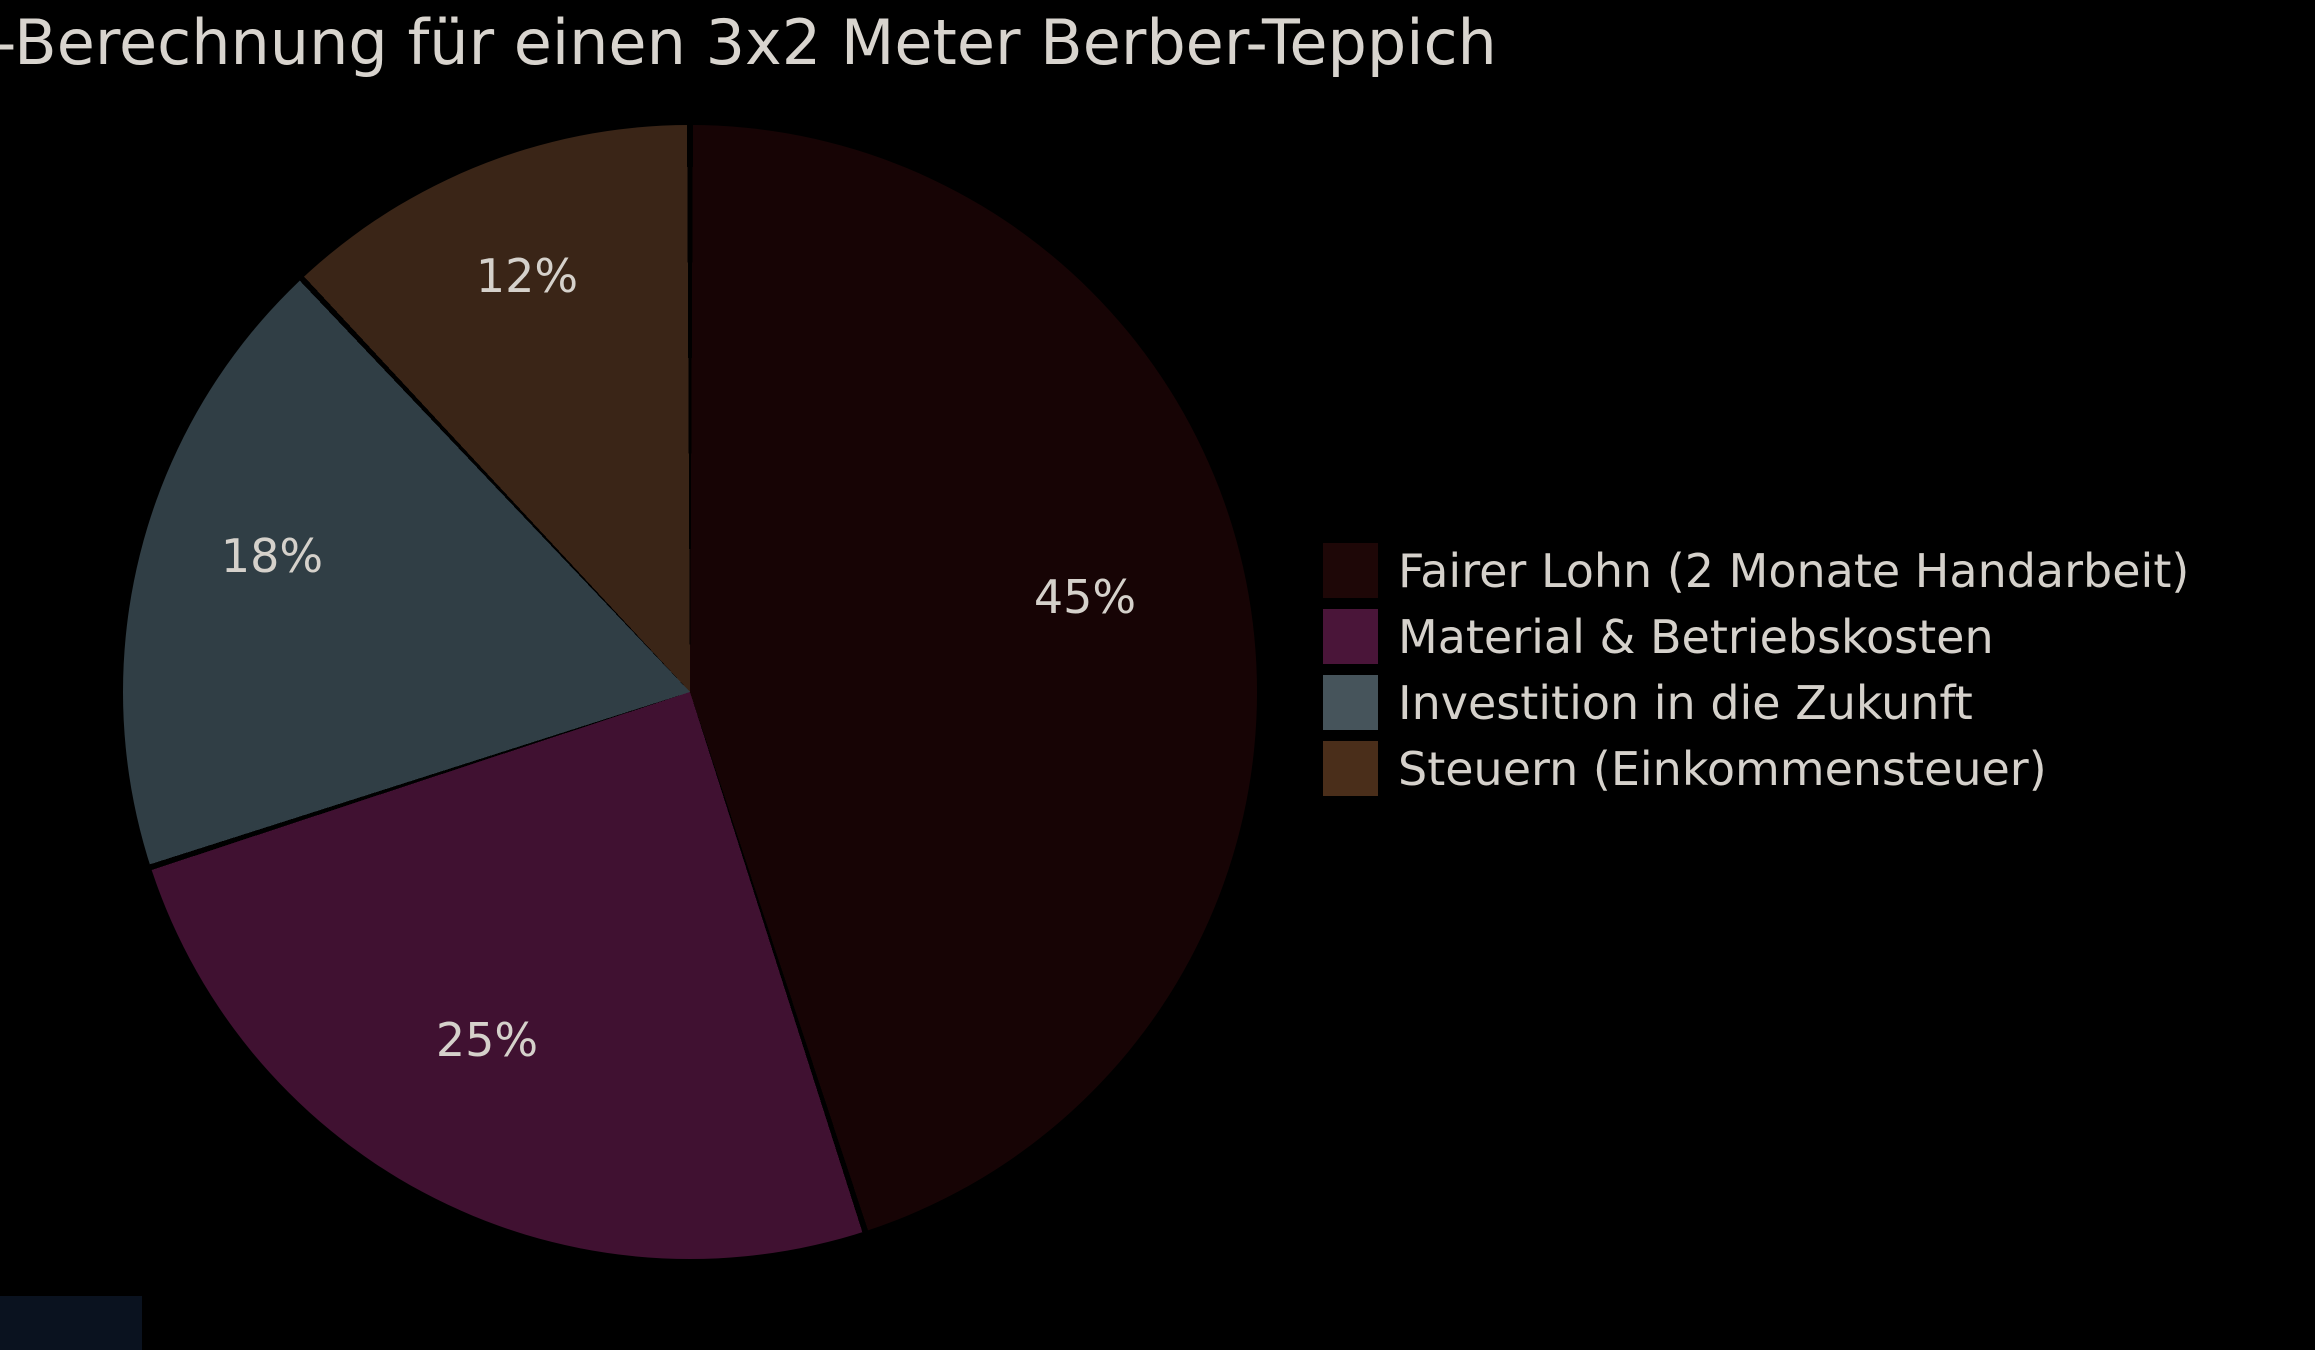 The height and width of the screenshot is (1350, 2315). I want to click on legend-item: Steuern (Einkommensteuer), so click(1756, 768).